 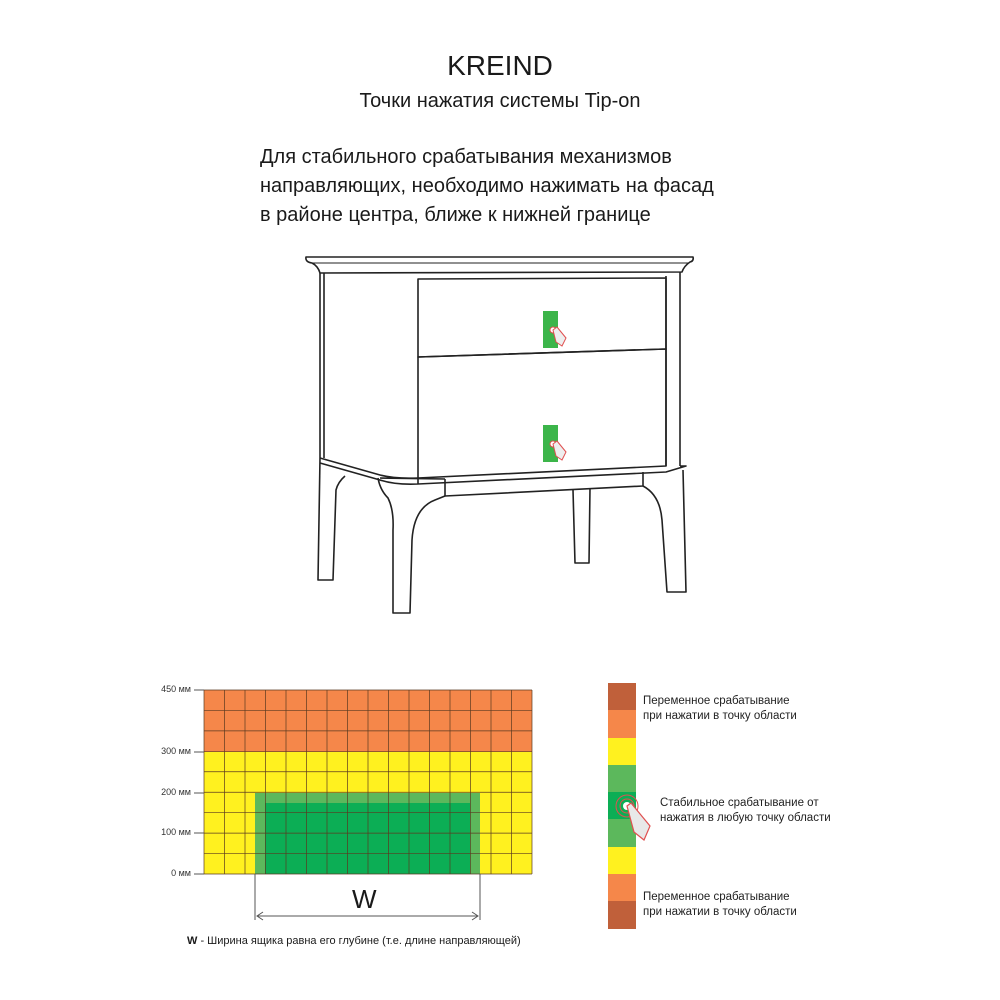 I want to click on y-tick-450: 450 мм, so click(x=176, y=689).